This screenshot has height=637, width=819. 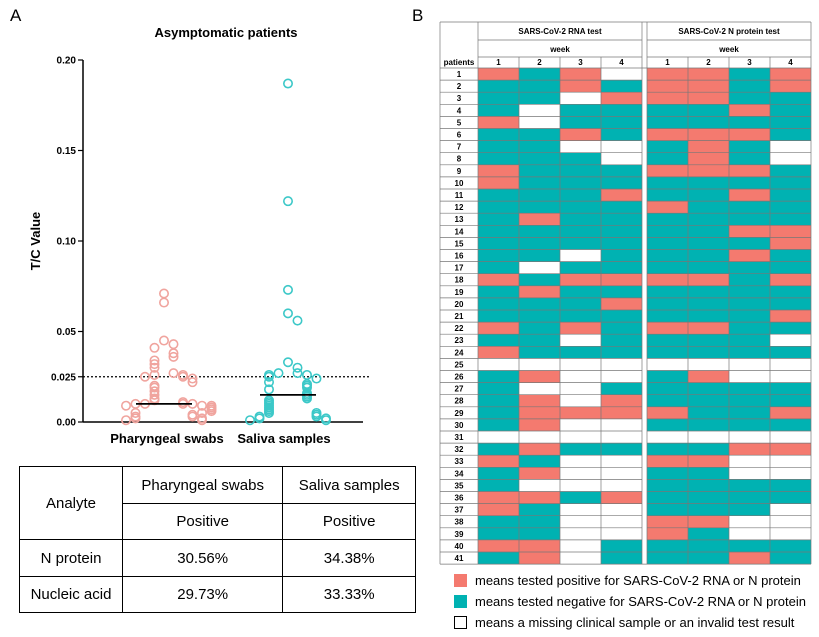 I want to click on week-number: 3, so click(x=580, y=62).